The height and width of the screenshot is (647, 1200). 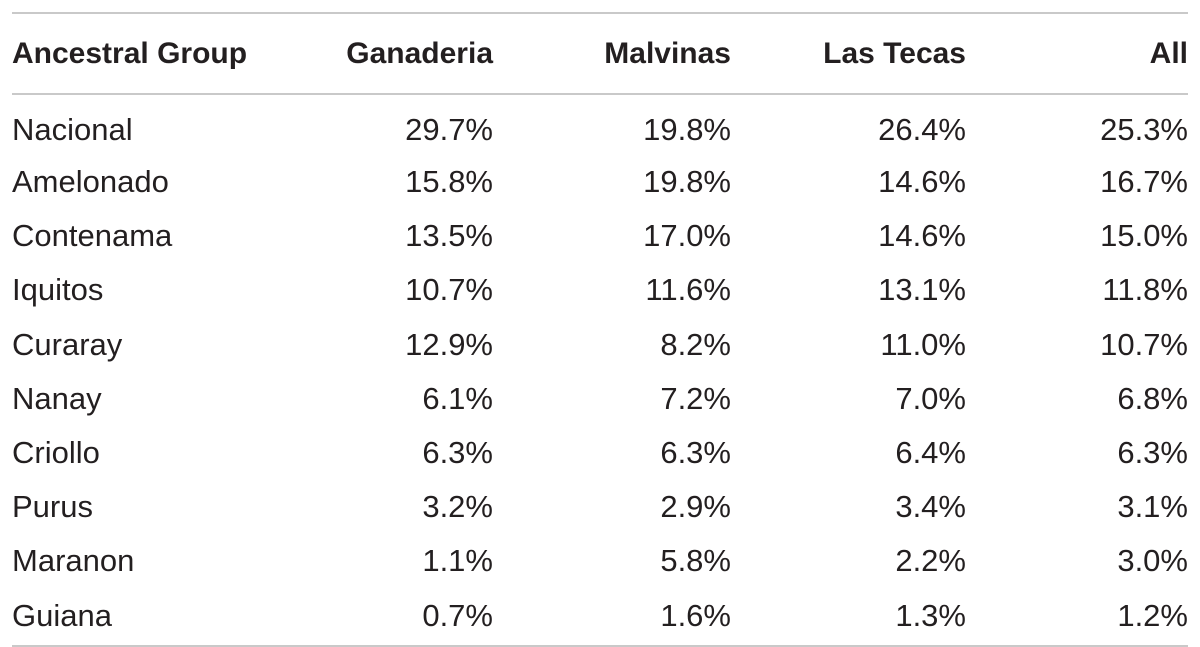 What do you see at coordinates (457, 507) in the screenshot?
I see `ganaderia-value: 3.2%` at bounding box center [457, 507].